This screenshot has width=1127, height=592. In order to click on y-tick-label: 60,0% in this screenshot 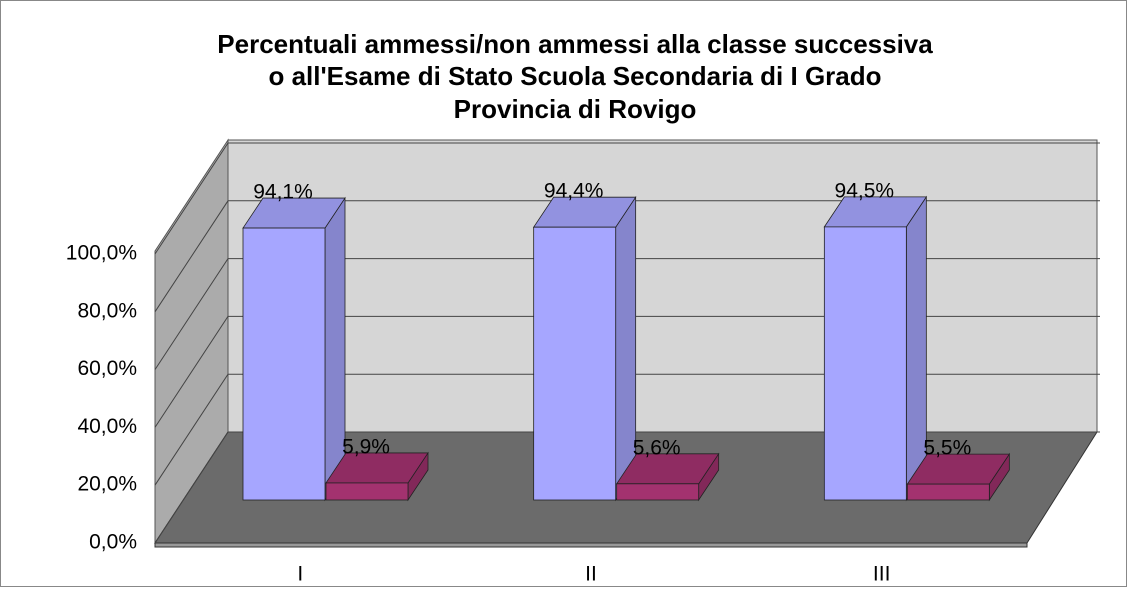, I will do `click(107, 368)`.